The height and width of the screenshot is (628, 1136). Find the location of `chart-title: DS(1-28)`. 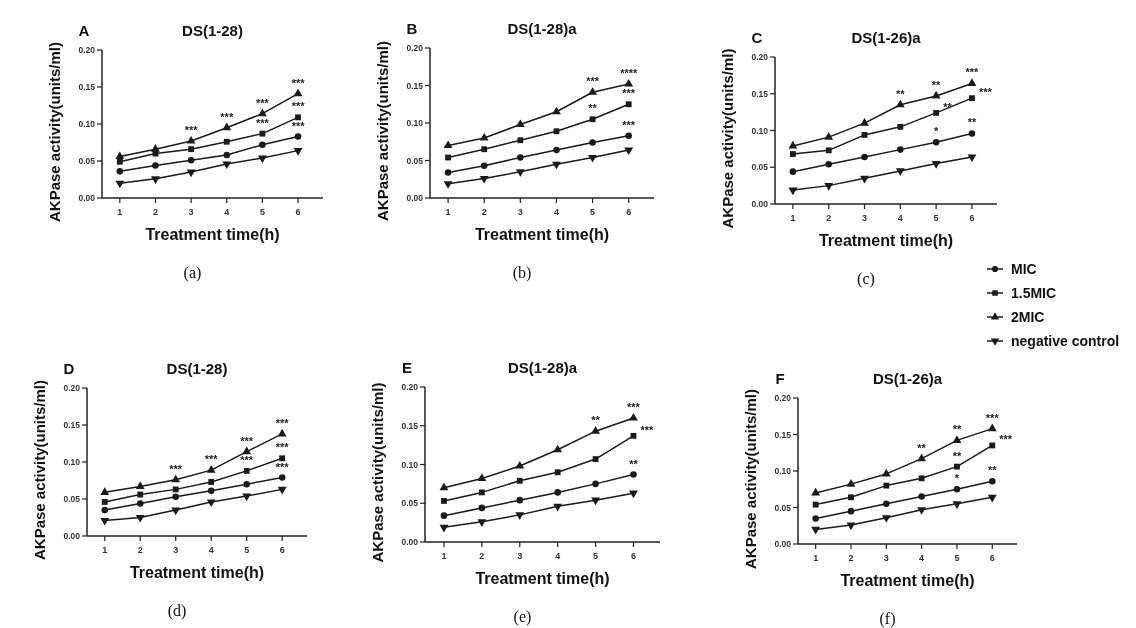

chart-title: DS(1-28) is located at coordinates (197, 368).